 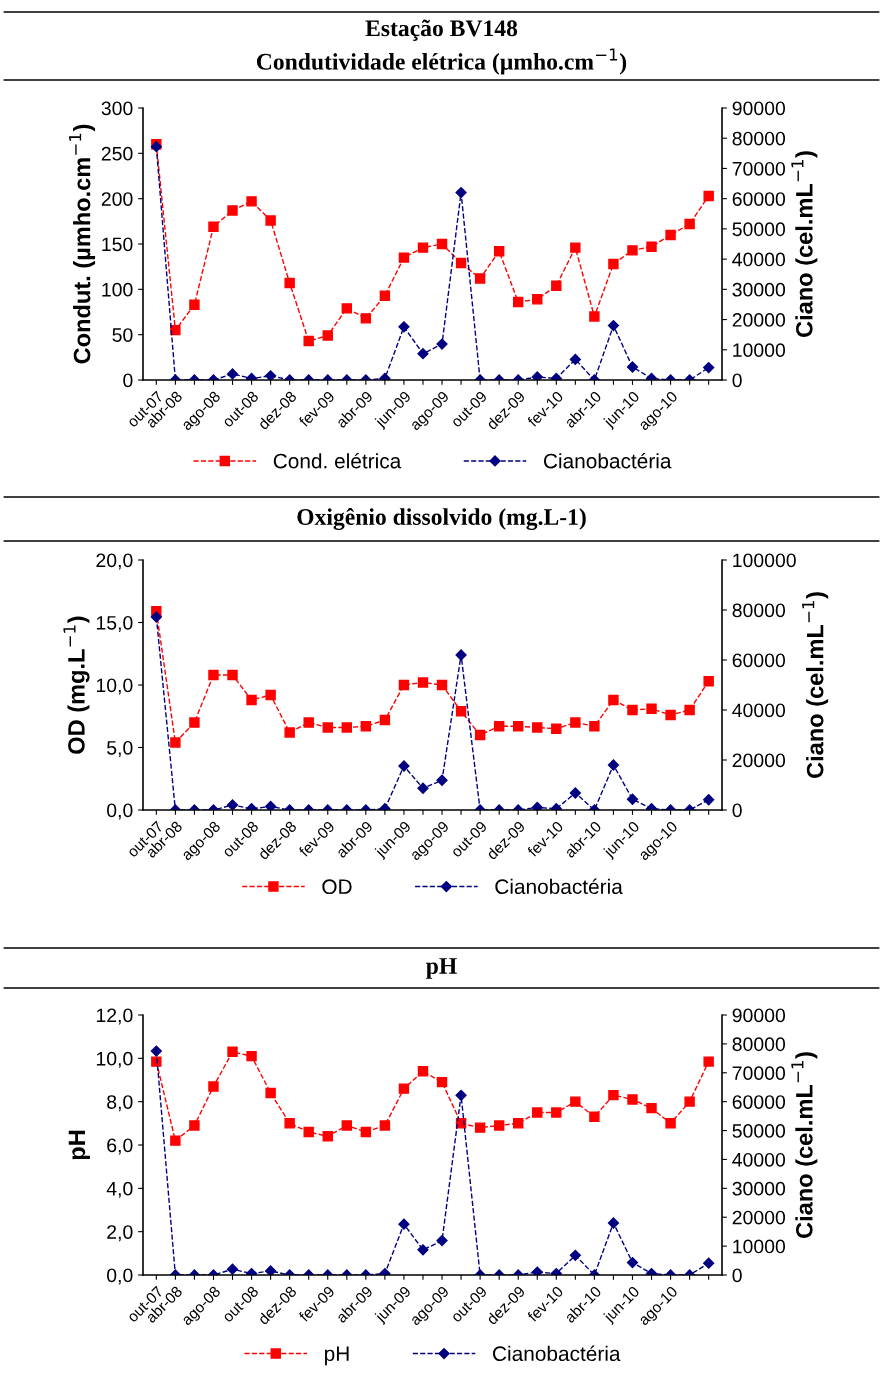 I want to click on y-tick-label: 150, so click(x=117, y=244).